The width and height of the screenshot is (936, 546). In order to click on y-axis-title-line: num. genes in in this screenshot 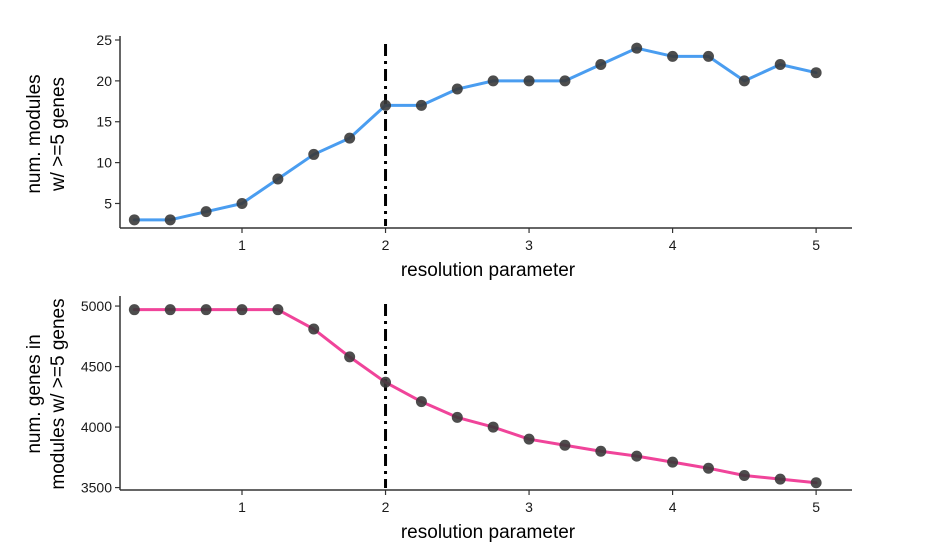, I will do `click(34, 393)`.